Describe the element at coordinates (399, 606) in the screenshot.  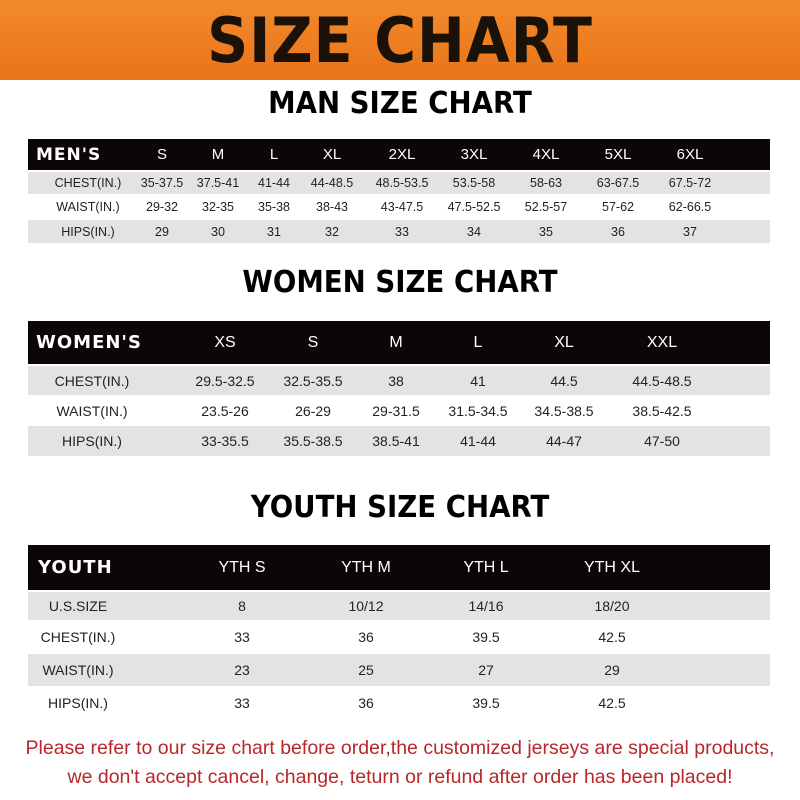
I see `table-row: U.S.SIZE 8 10/12 14/16 18/20` at that location.